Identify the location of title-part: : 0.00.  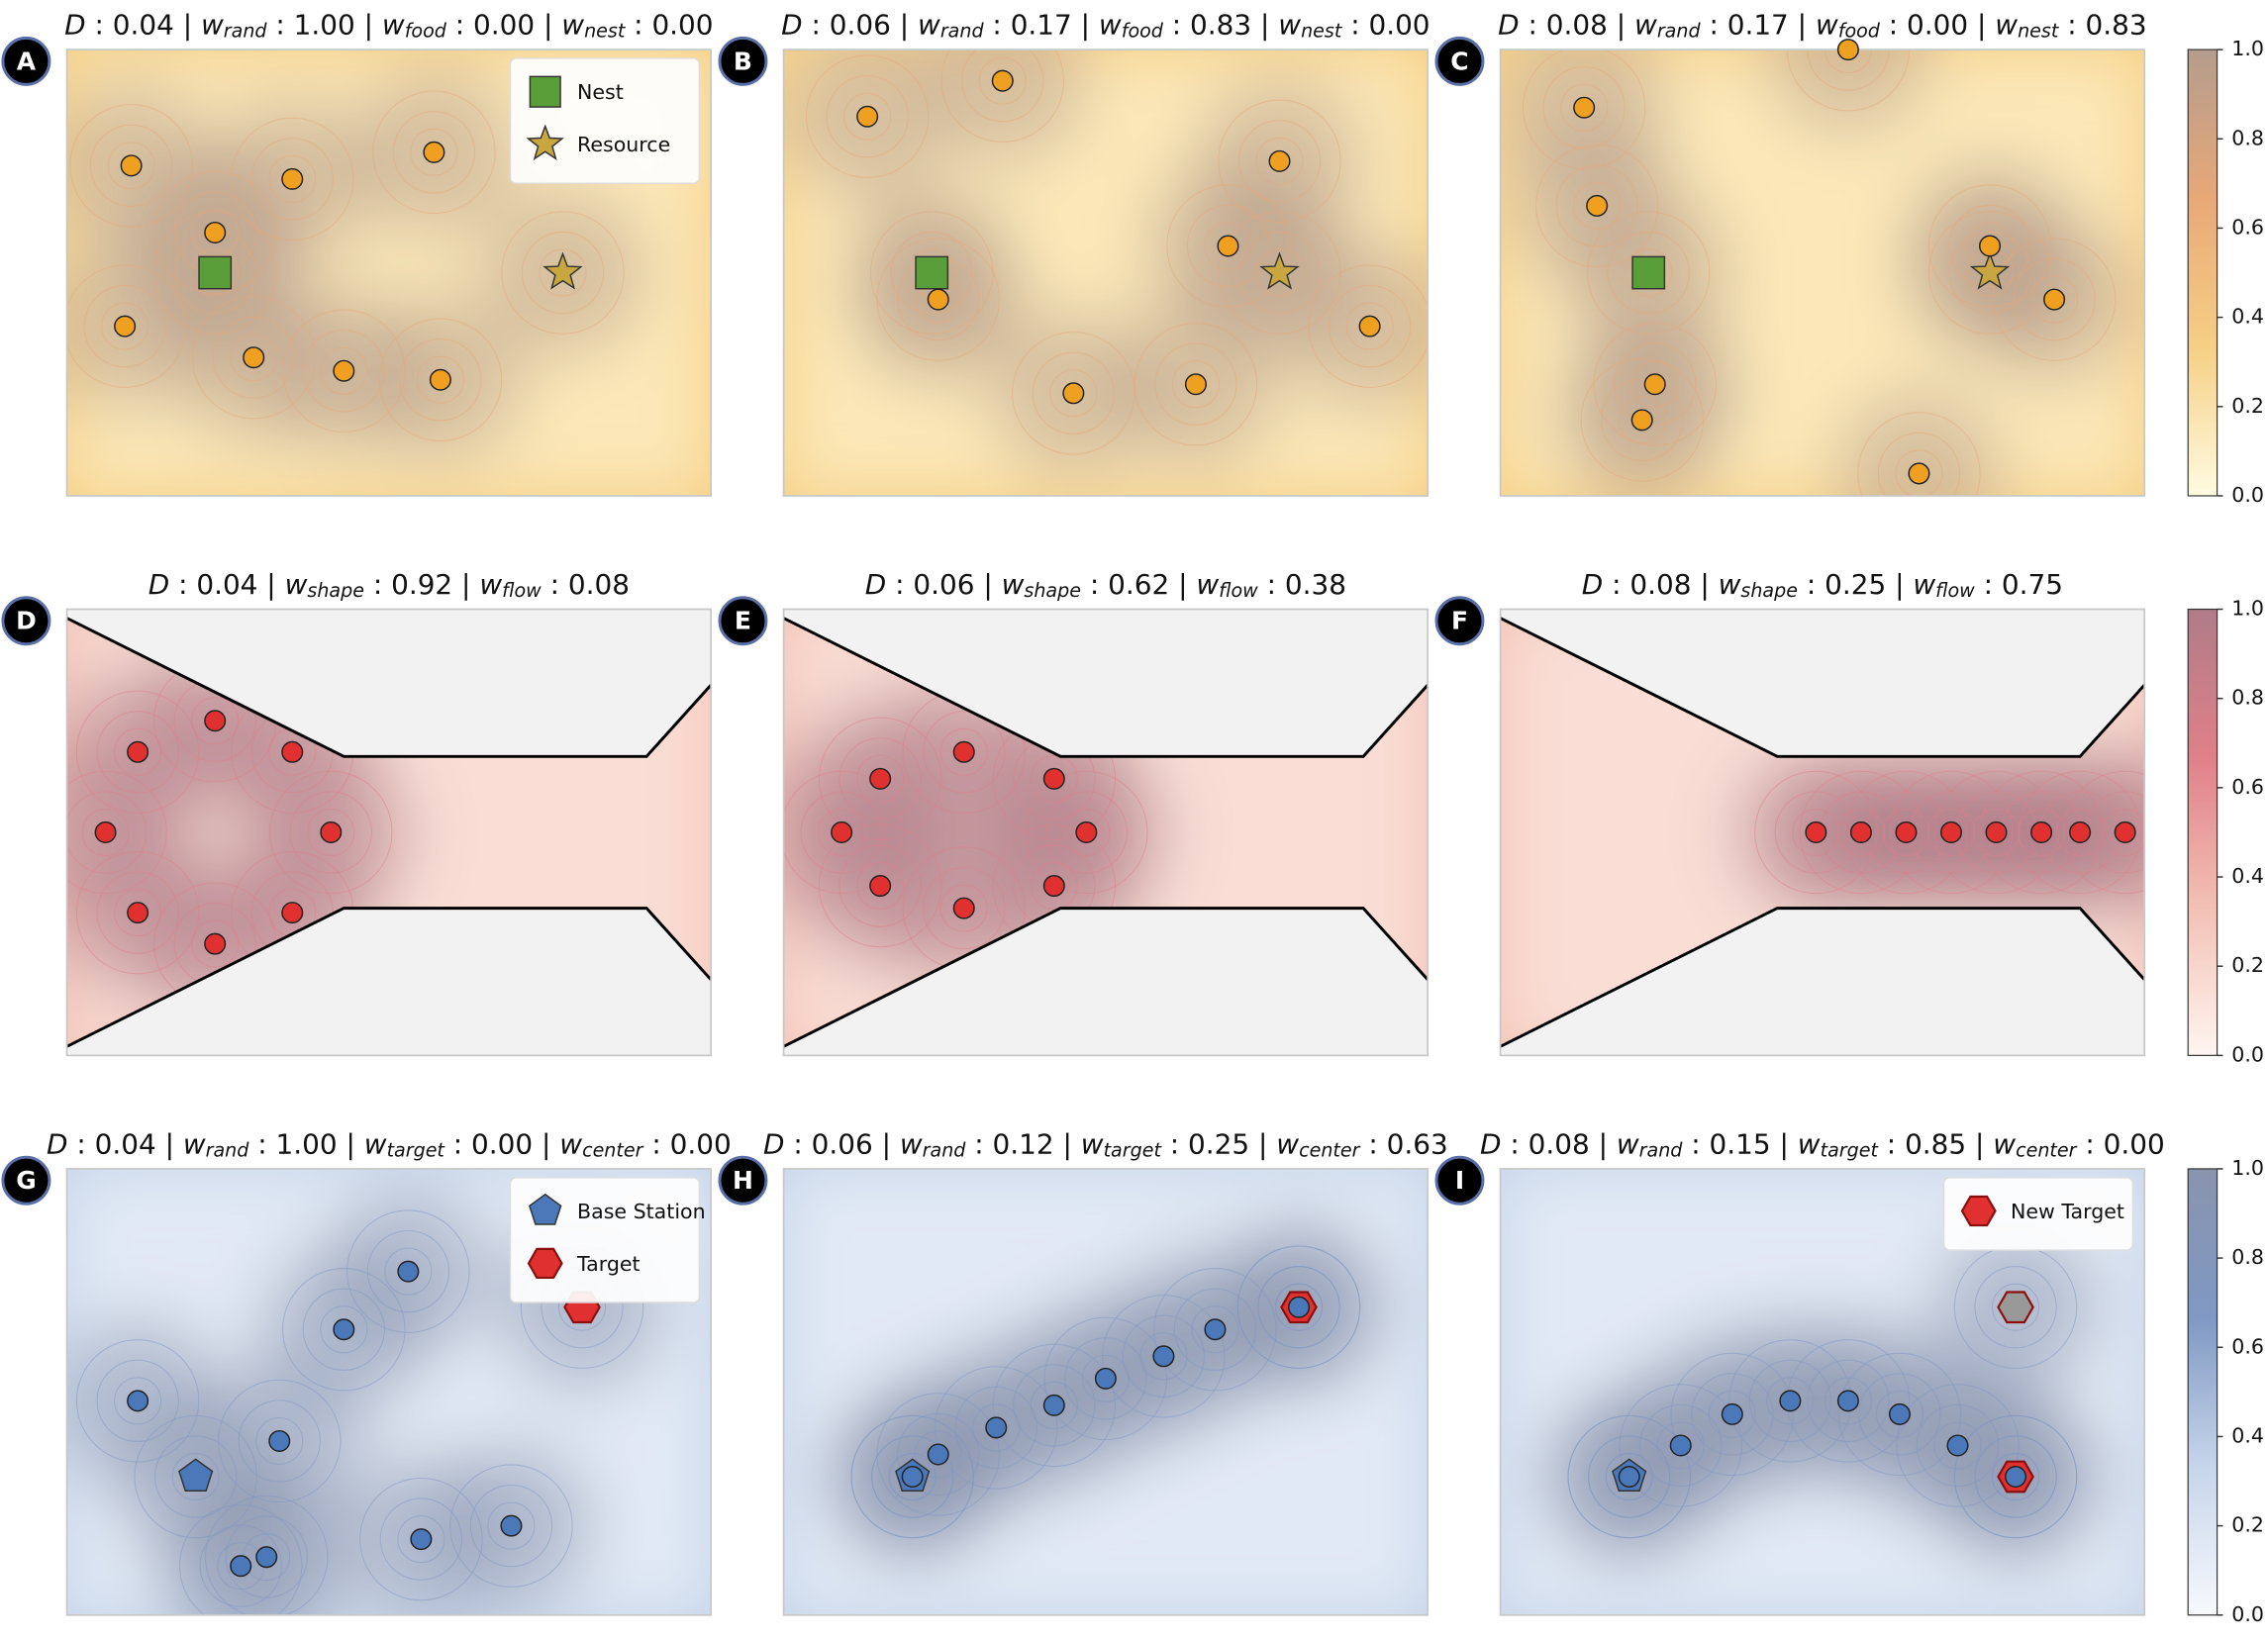
(2121, 1143).